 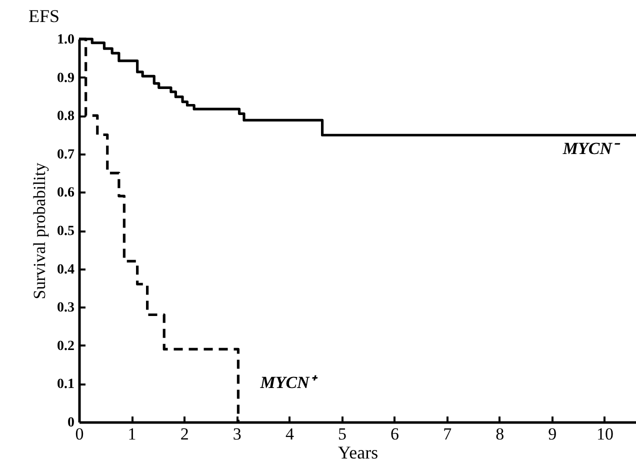 I want to click on chart-title: EFS, so click(x=44, y=16).